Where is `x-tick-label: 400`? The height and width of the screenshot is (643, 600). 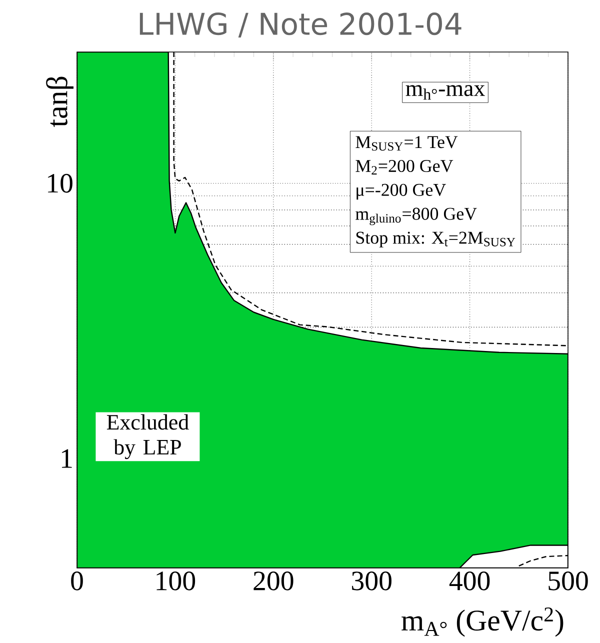 x-tick-label: 400 is located at coordinates (469, 581).